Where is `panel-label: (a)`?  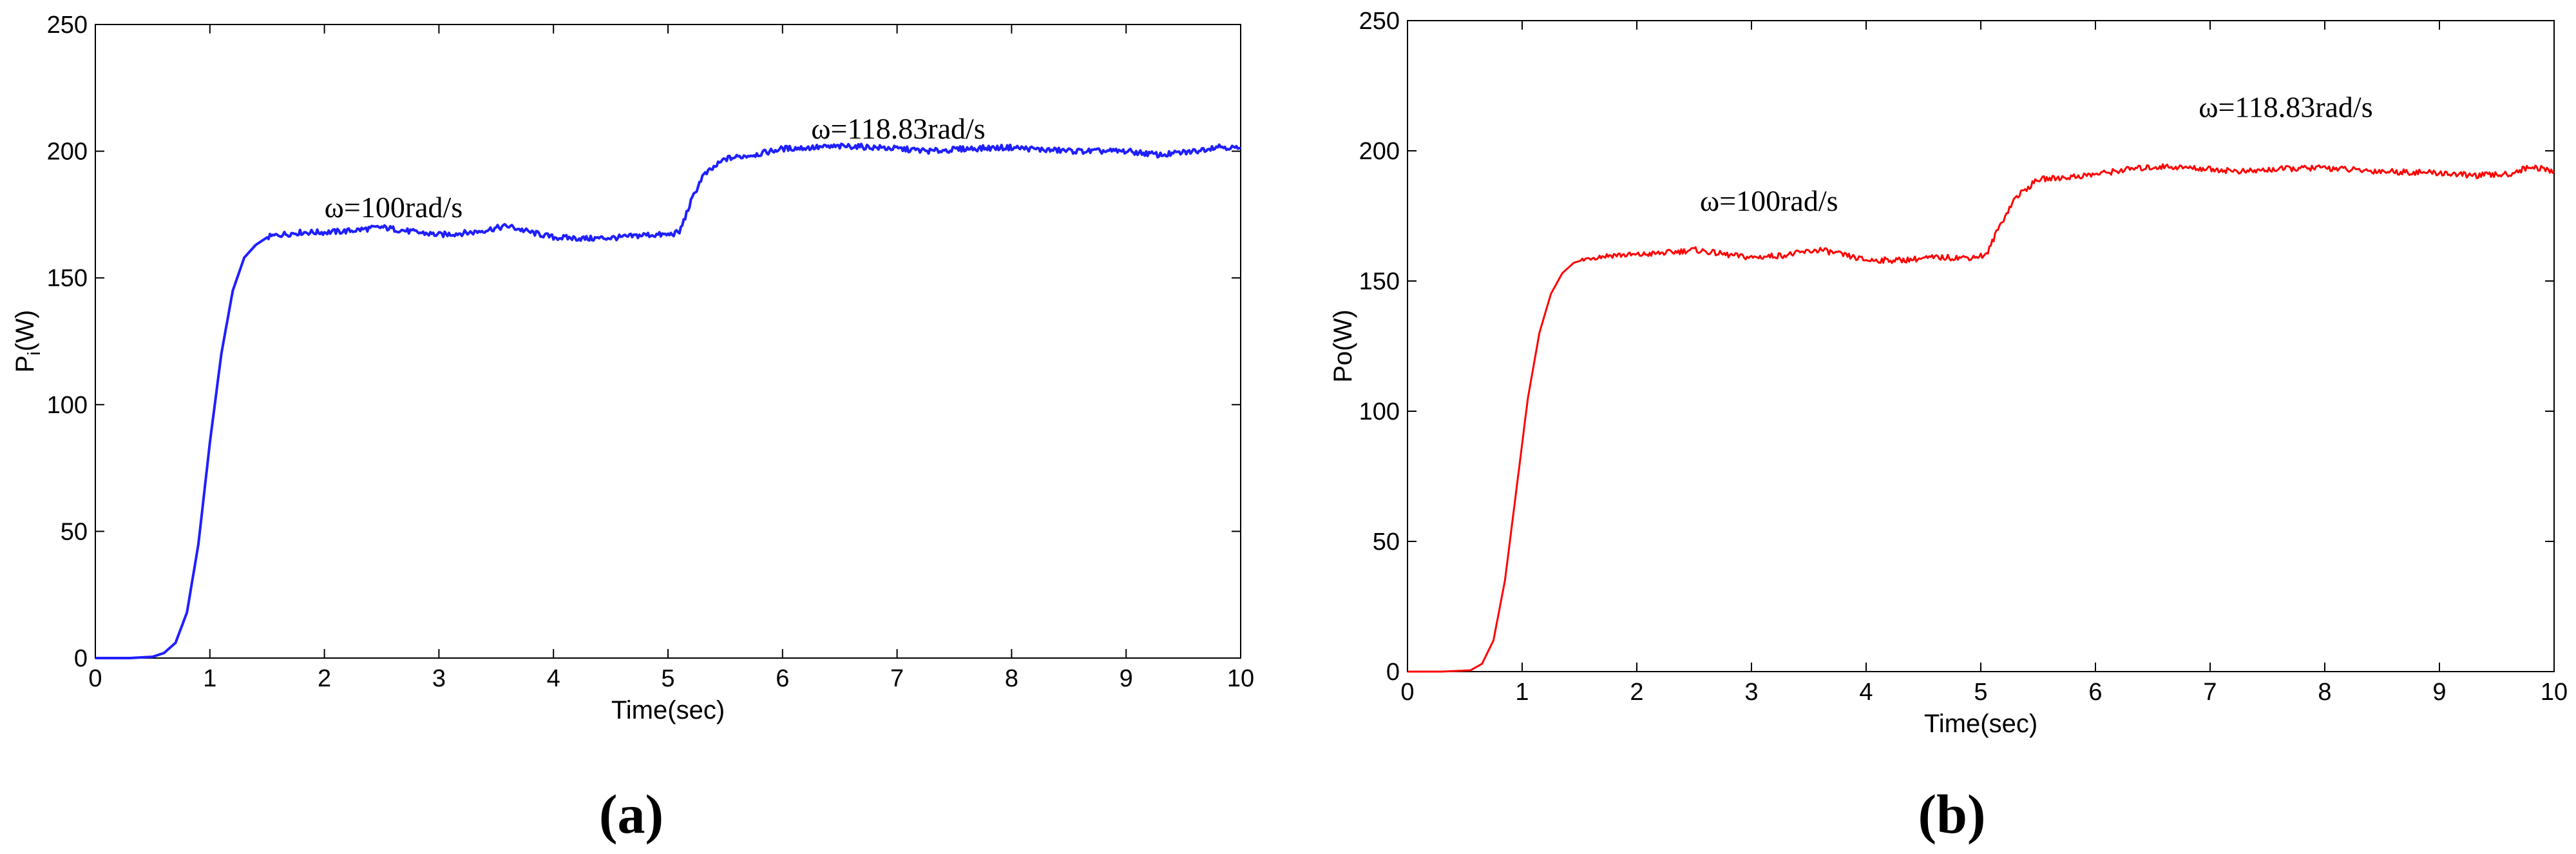 panel-label: (a) is located at coordinates (631, 814).